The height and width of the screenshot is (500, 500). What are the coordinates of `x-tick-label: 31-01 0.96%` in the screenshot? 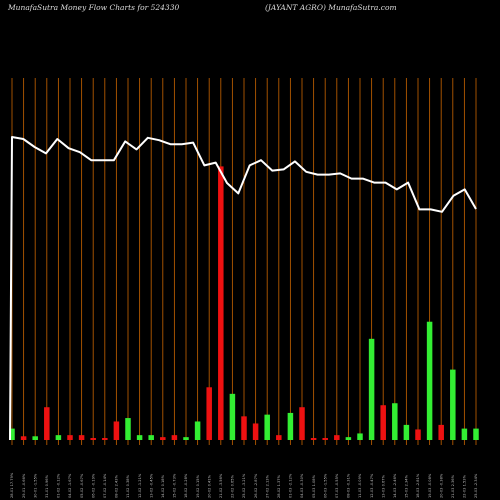 It's located at (47, 486).